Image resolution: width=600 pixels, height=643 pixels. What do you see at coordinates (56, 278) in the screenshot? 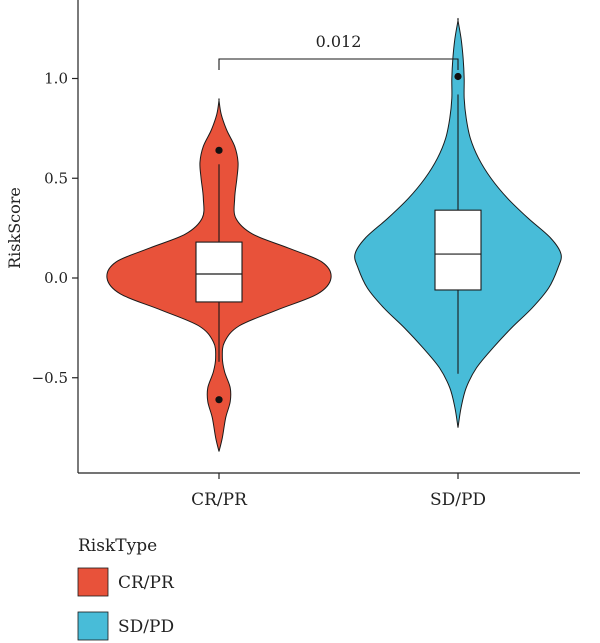
I see `y-tick-label: 0.0` at bounding box center [56, 278].